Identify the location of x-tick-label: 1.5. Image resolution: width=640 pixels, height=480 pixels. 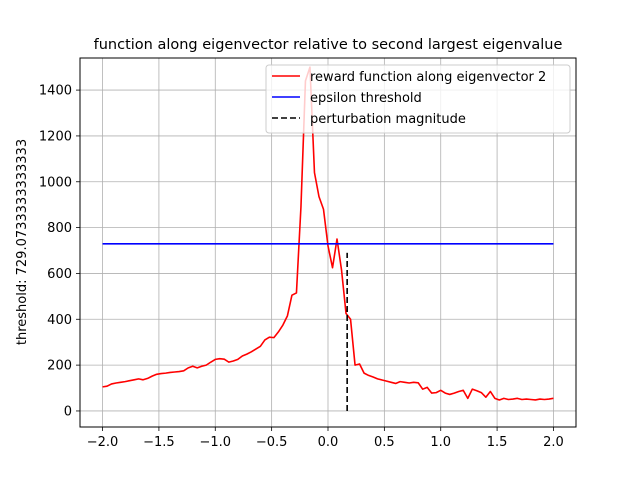
(497, 442).